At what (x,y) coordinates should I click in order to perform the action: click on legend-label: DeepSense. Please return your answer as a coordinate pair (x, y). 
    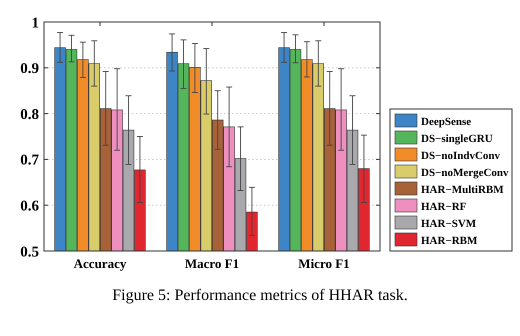
    Looking at the image, I should click on (446, 122).